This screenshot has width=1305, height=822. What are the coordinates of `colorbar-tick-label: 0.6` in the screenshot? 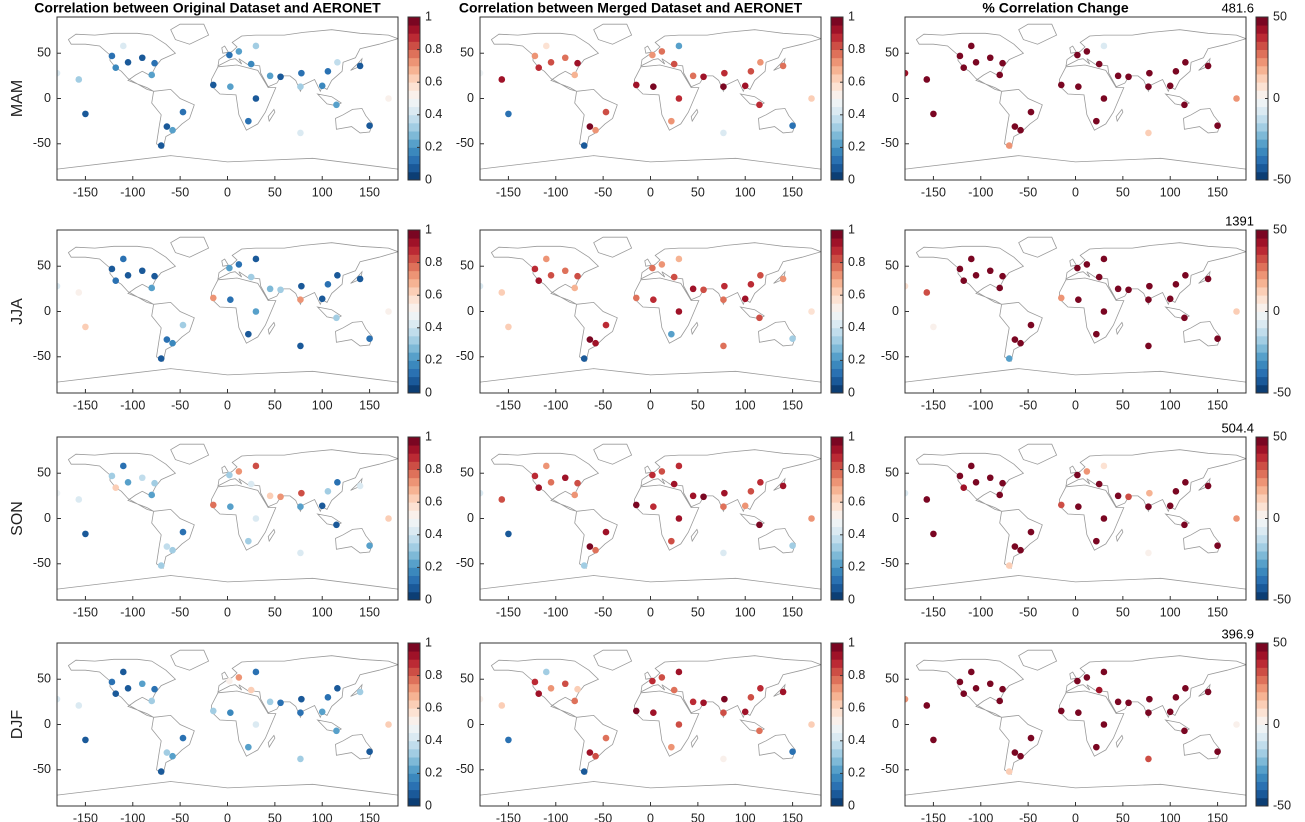 It's located at (433, 81).